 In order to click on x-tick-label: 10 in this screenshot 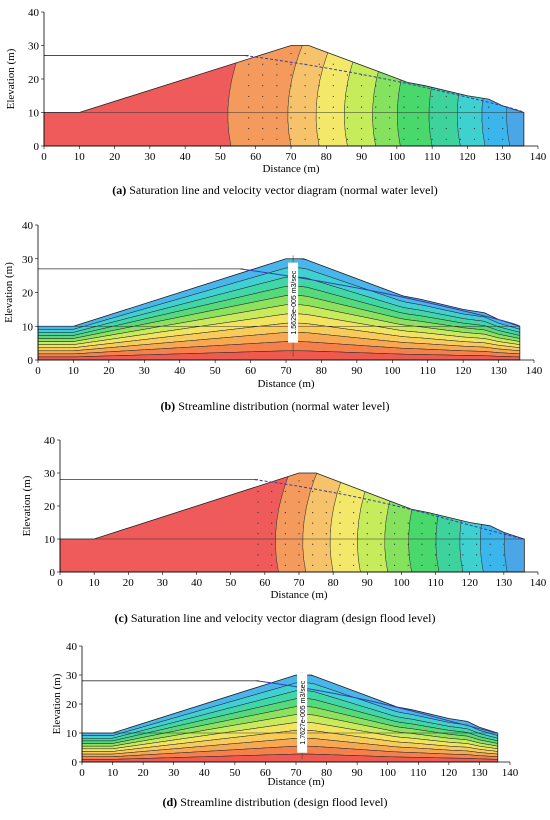, I will do `click(74, 371)`.